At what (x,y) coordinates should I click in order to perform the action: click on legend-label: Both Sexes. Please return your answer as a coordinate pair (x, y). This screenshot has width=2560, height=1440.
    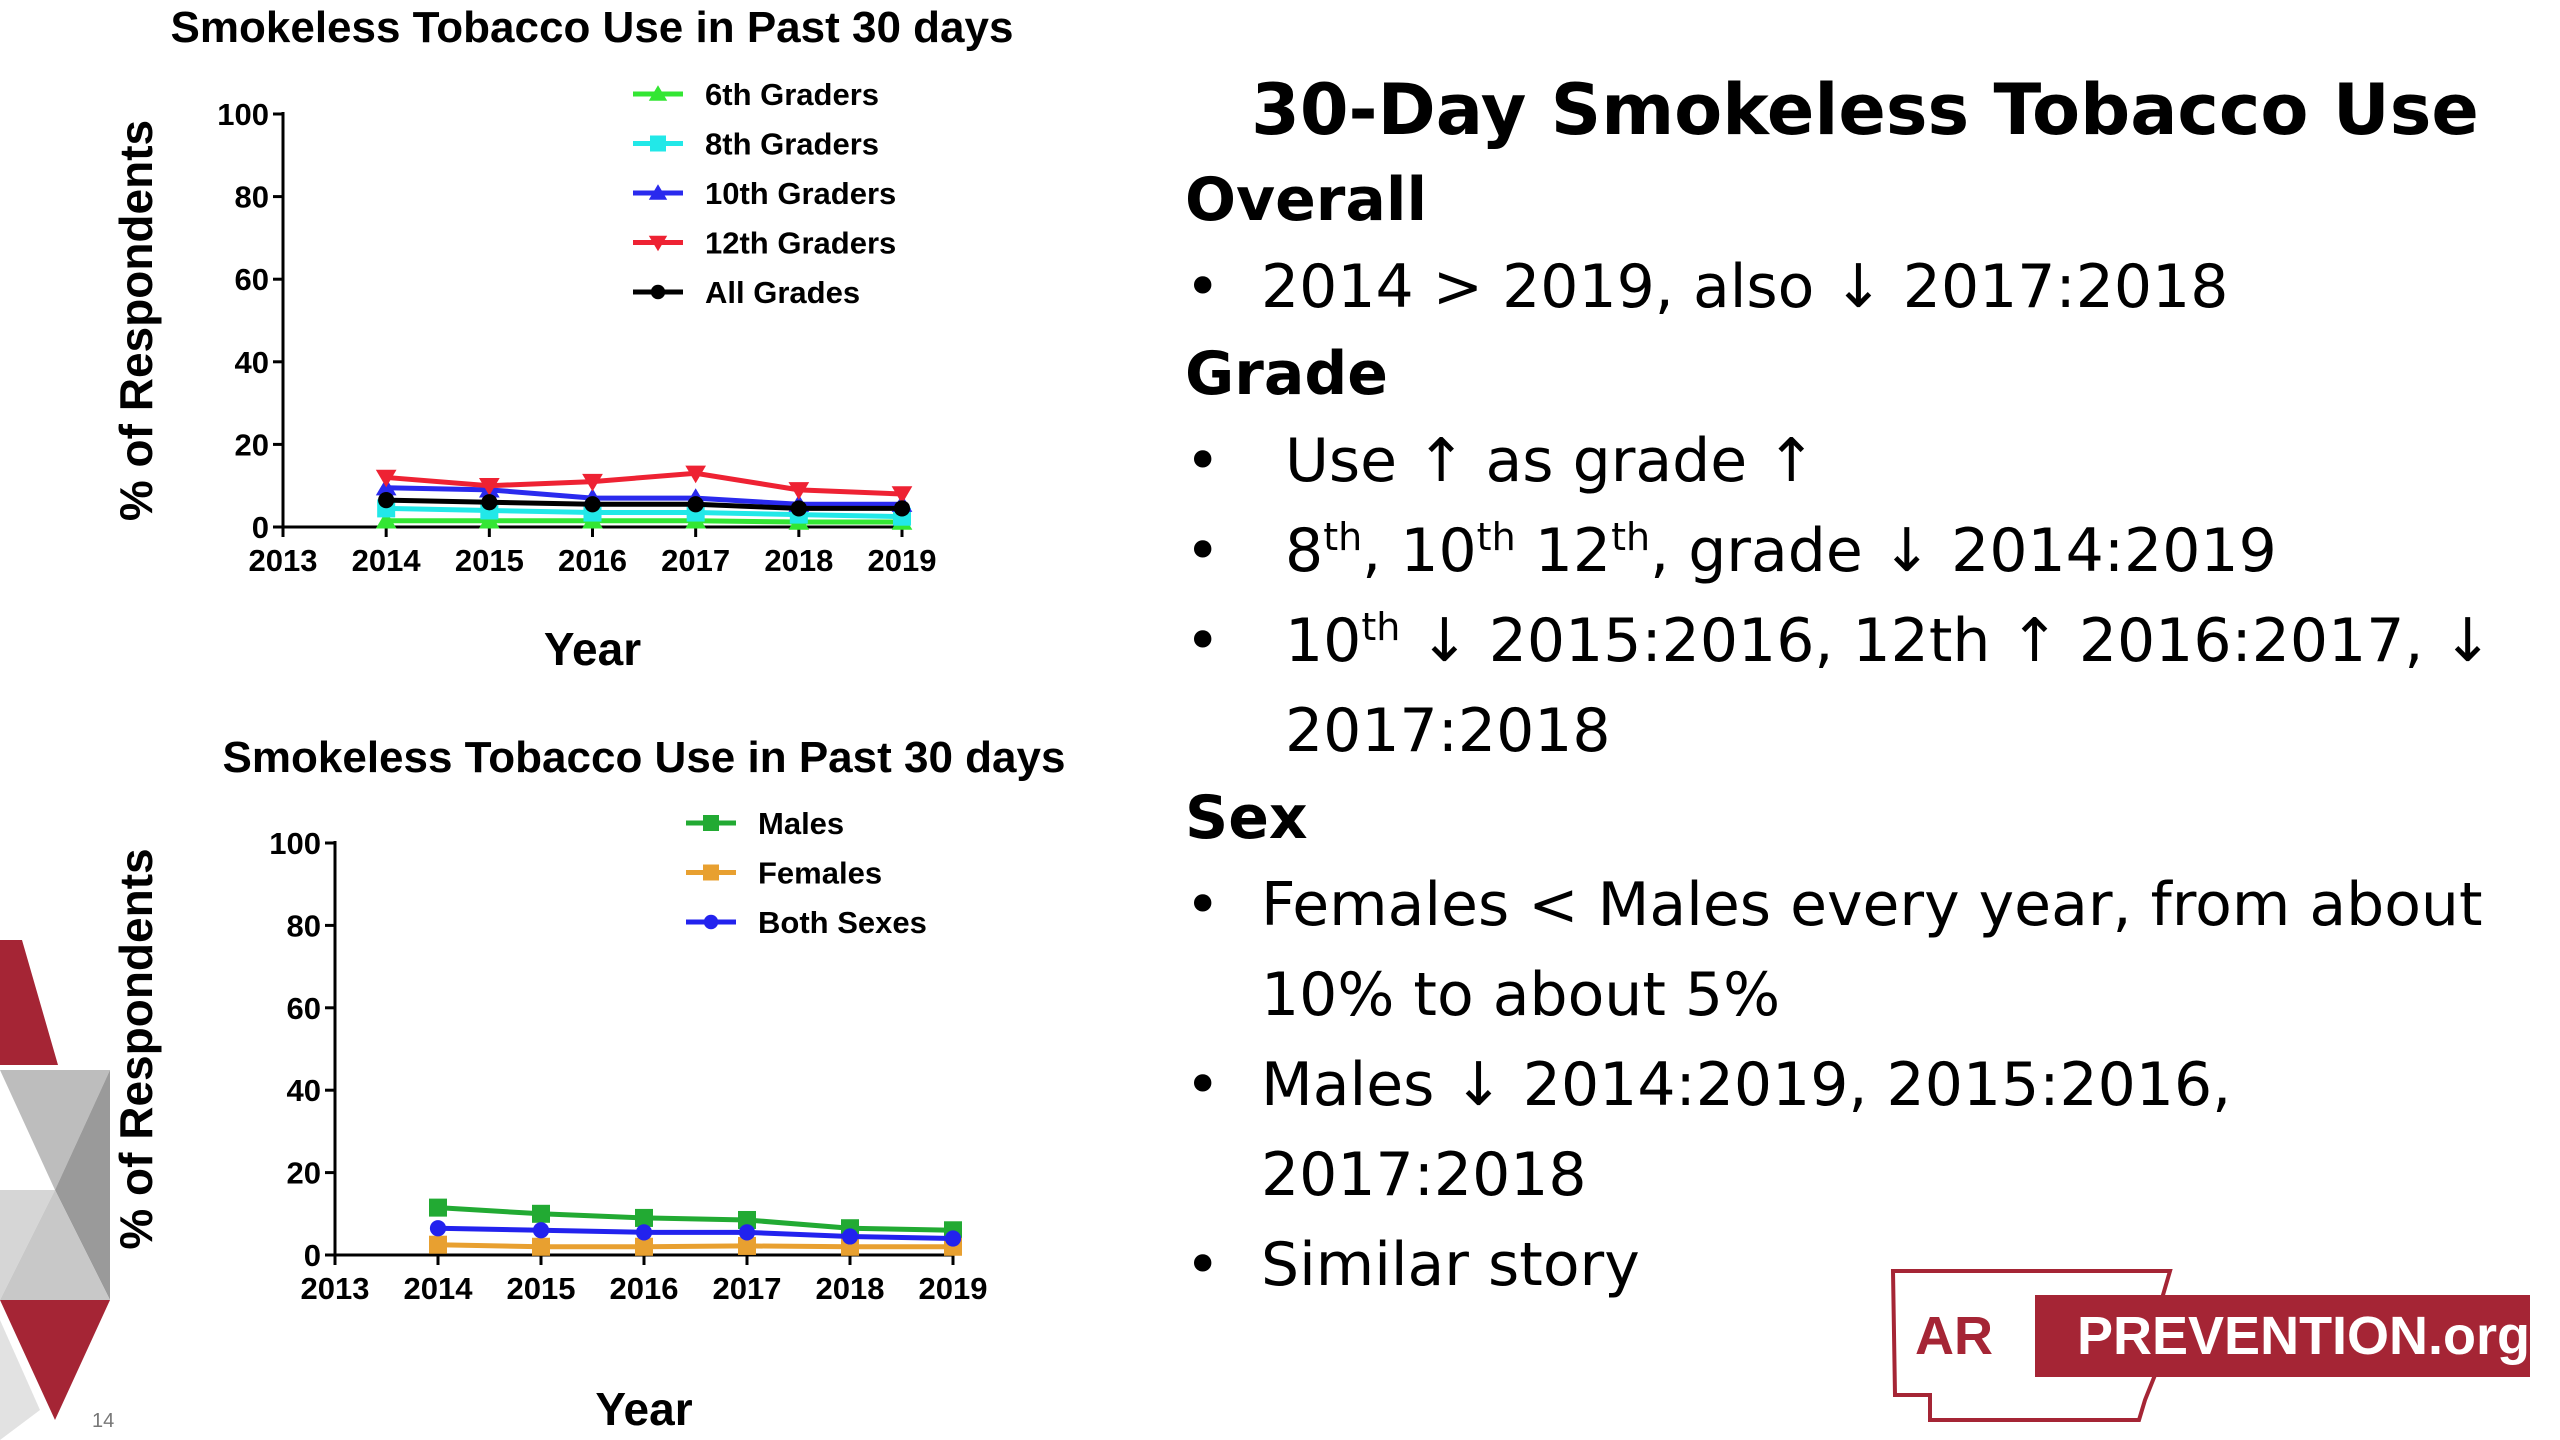
    Looking at the image, I should click on (842, 922).